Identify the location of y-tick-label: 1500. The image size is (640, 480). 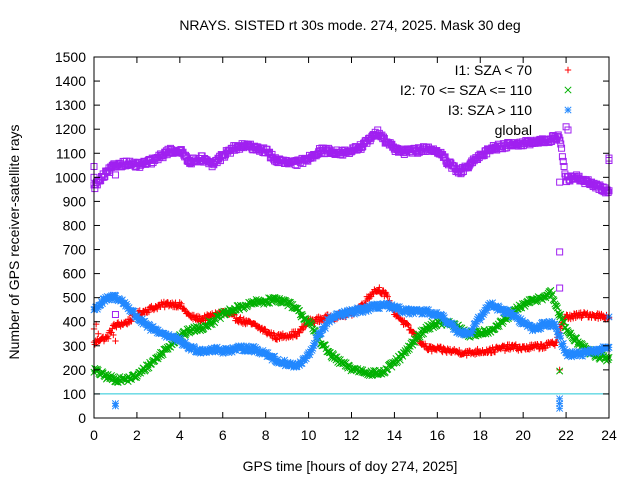
(70, 57).